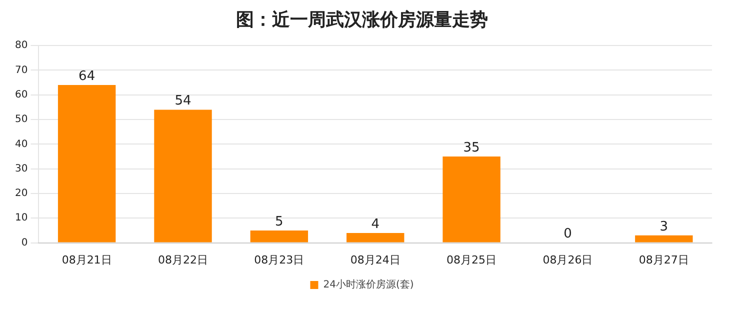 The width and height of the screenshot is (740, 312). I want to click on x-tick-label: 08月22日, so click(183, 259).